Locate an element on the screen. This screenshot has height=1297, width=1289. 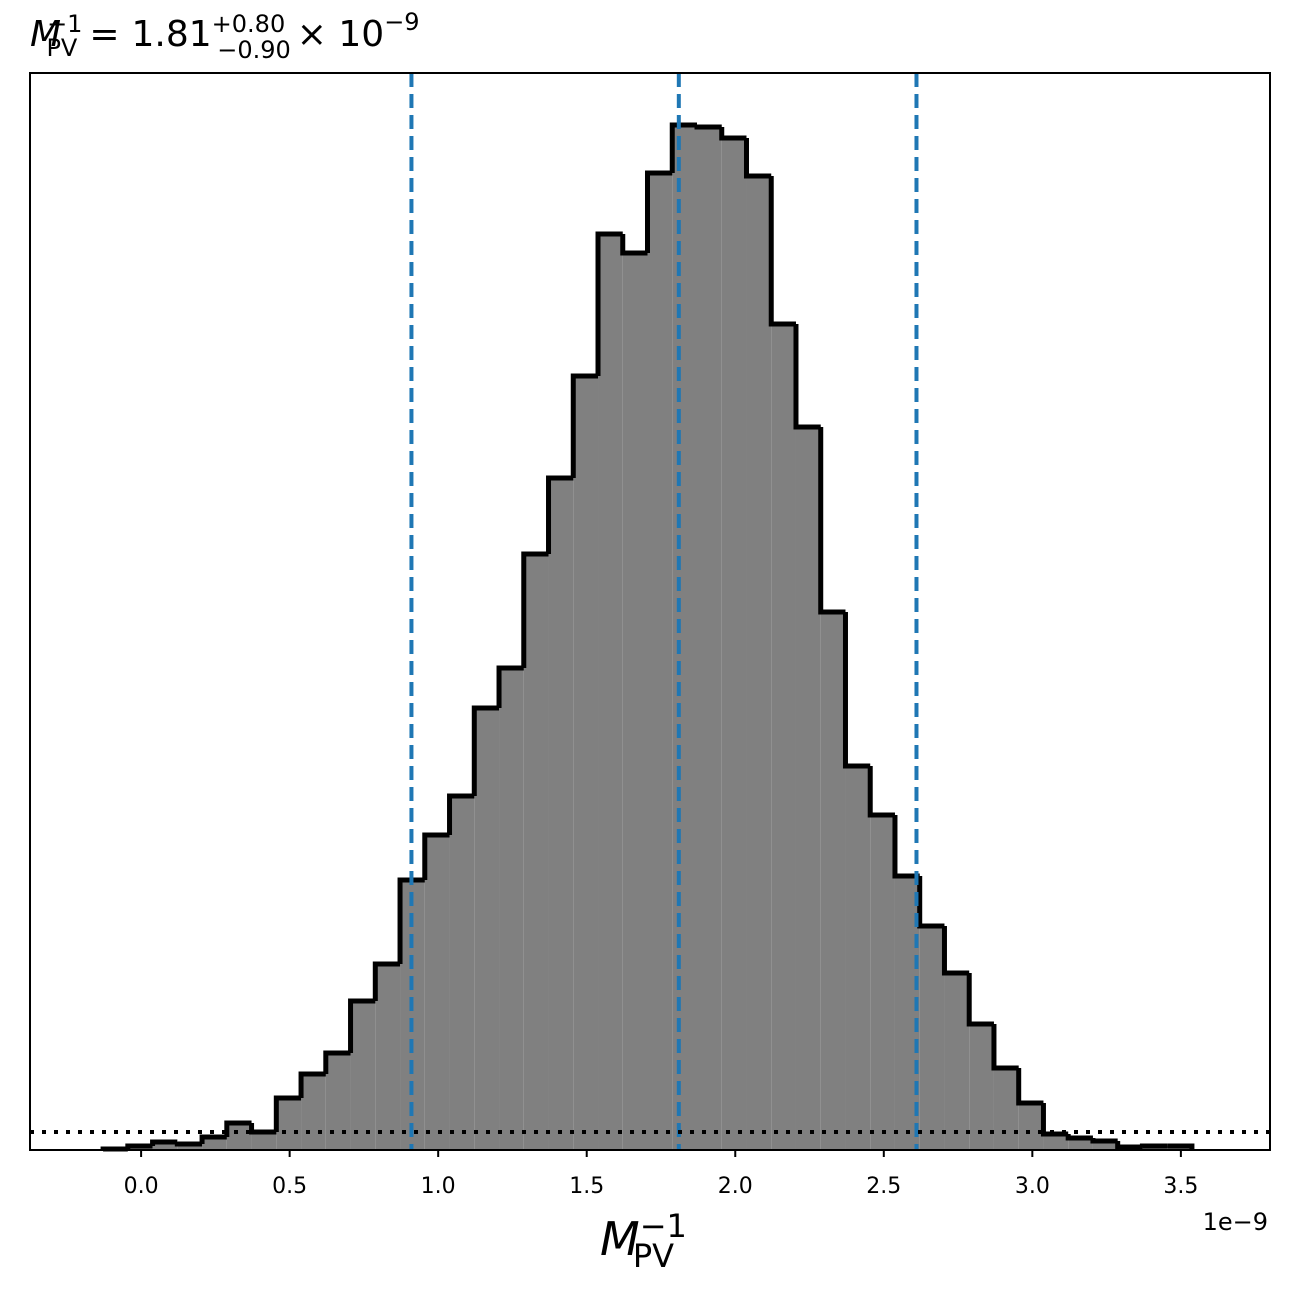
x-tick-label: 2.5 is located at coordinates (883, 1186).